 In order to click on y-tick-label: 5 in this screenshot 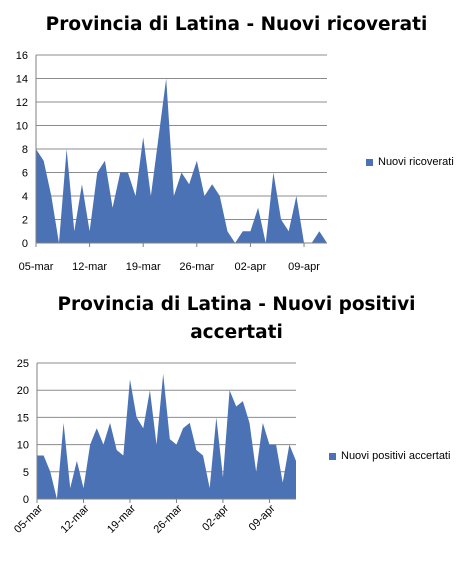, I will do `click(26, 473)`.